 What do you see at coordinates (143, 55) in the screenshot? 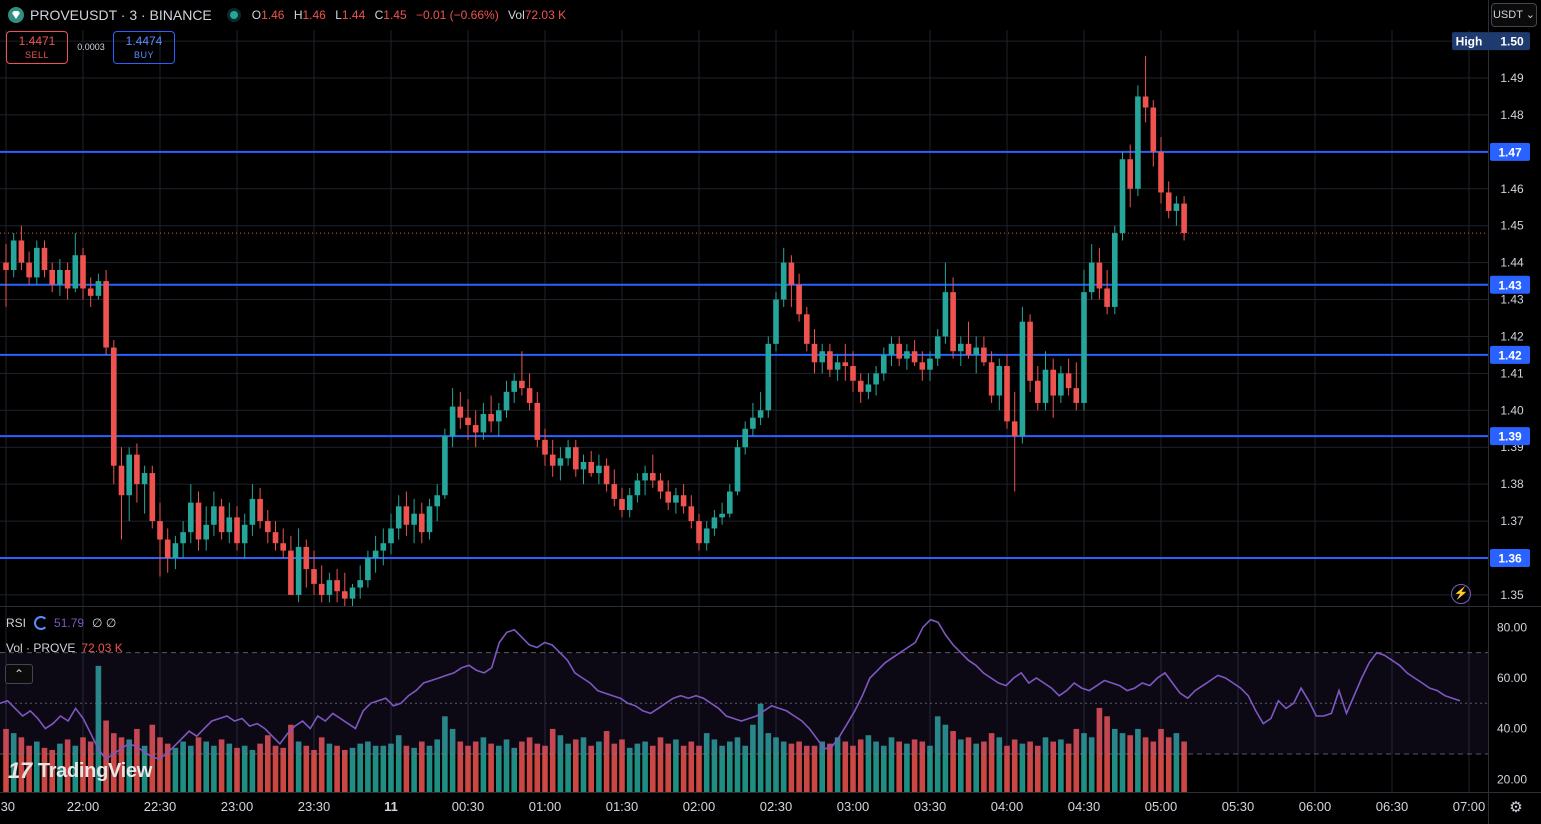
I see `buy-label: BUY` at bounding box center [143, 55].